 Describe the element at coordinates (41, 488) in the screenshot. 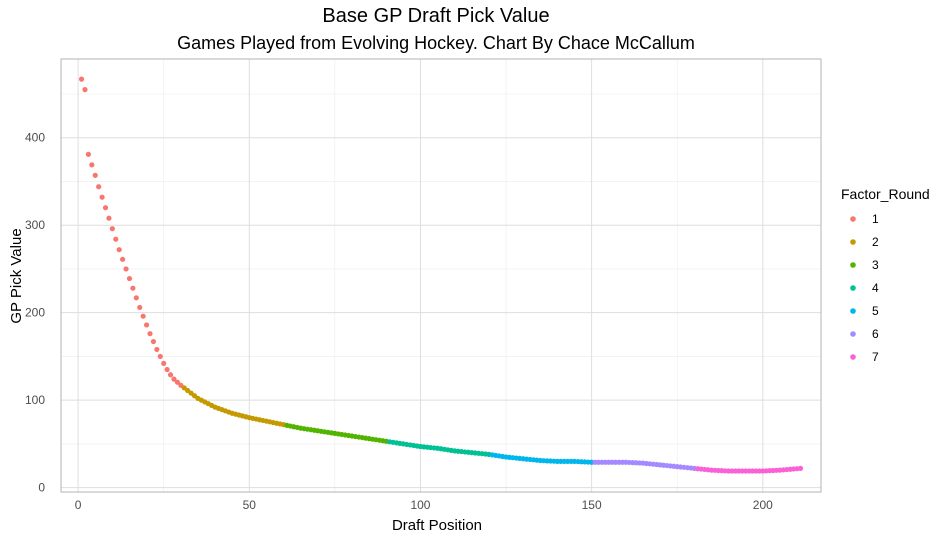

I see `y-tick-label: 0` at that location.